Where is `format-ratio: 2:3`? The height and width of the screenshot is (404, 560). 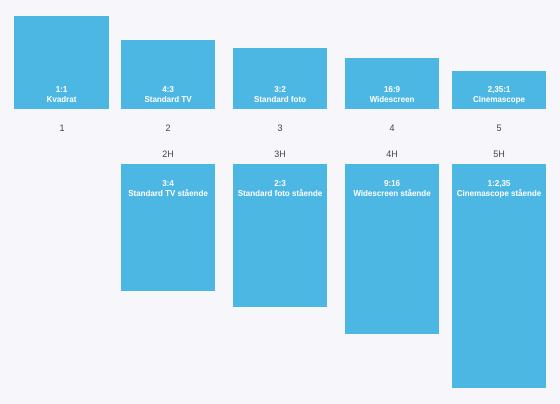
format-ratio: 2:3 is located at coordinates (280, 183).